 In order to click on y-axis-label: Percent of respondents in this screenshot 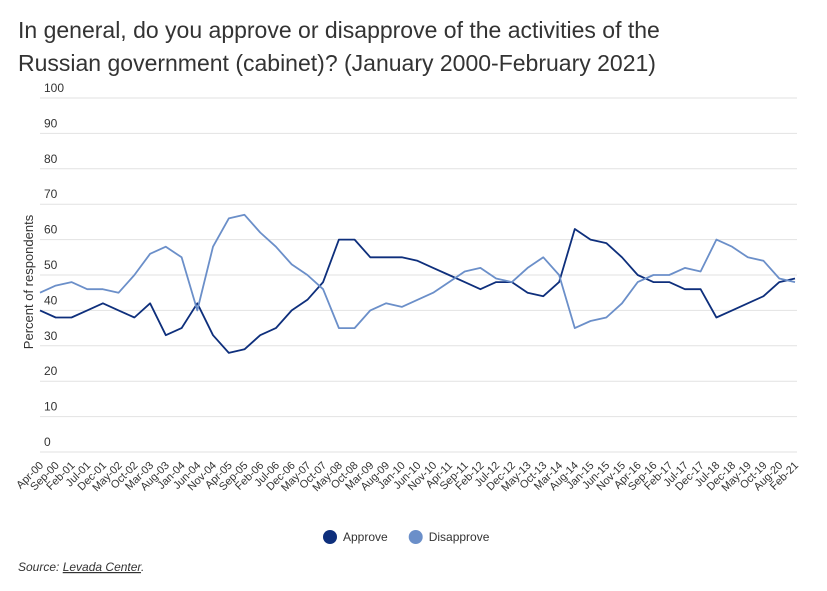, I will do `click(28, 281)`.